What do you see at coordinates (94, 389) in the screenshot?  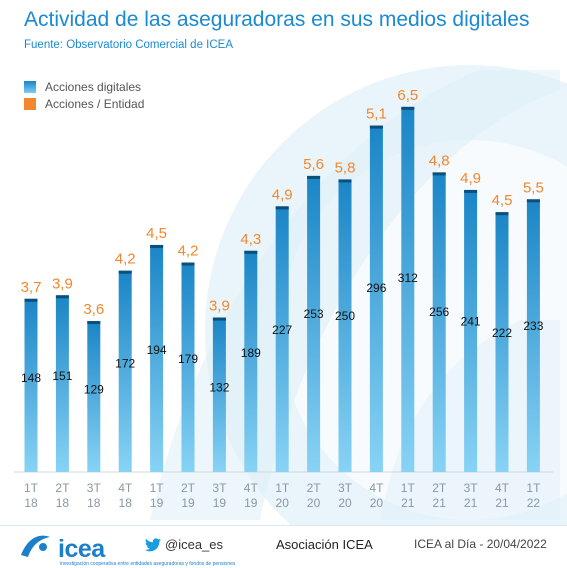 I see `value-label-digital: 129` at bounding box center [94, 389].